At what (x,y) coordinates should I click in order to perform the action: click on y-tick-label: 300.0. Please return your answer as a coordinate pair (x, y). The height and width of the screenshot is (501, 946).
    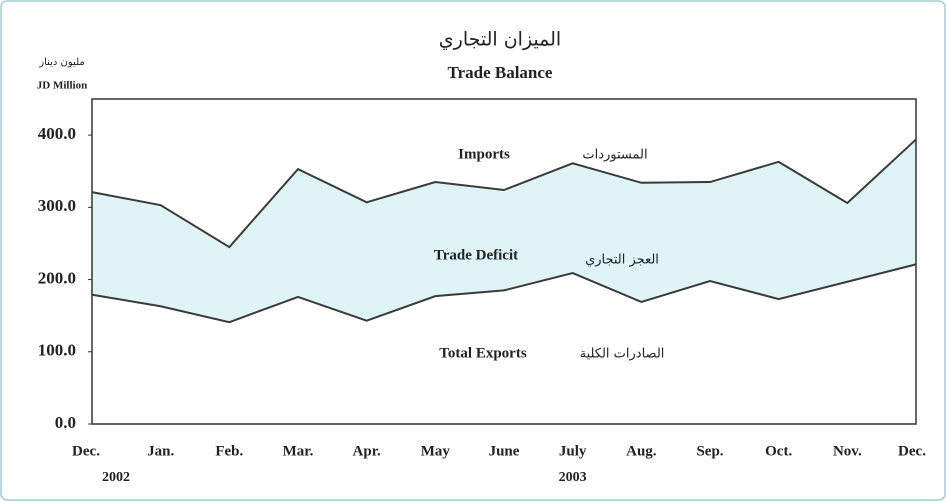
    Looking at the image, I should click on (57, 205).